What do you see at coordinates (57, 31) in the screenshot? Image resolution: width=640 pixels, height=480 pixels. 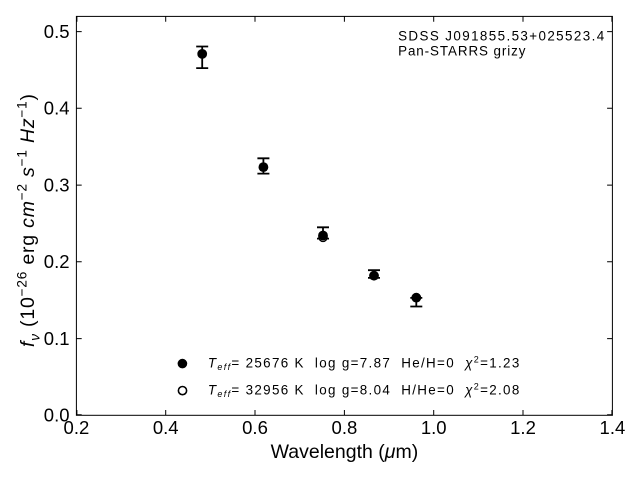 I see `svg-text: 0.5` at bounding box center [57, 31].